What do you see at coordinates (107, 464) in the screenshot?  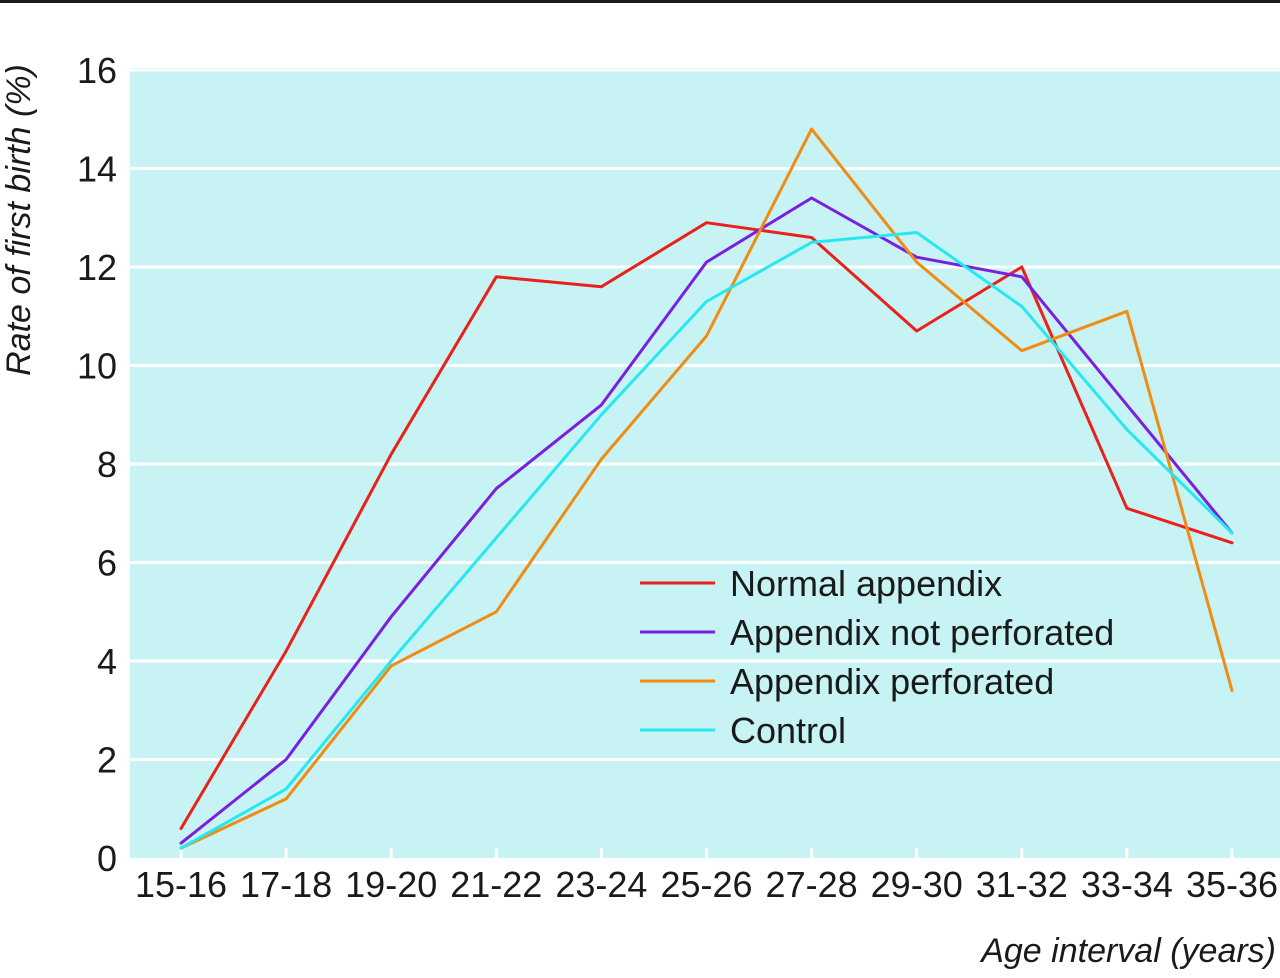 I see `y-tick-label: 8` at bounding box center [107, 464].